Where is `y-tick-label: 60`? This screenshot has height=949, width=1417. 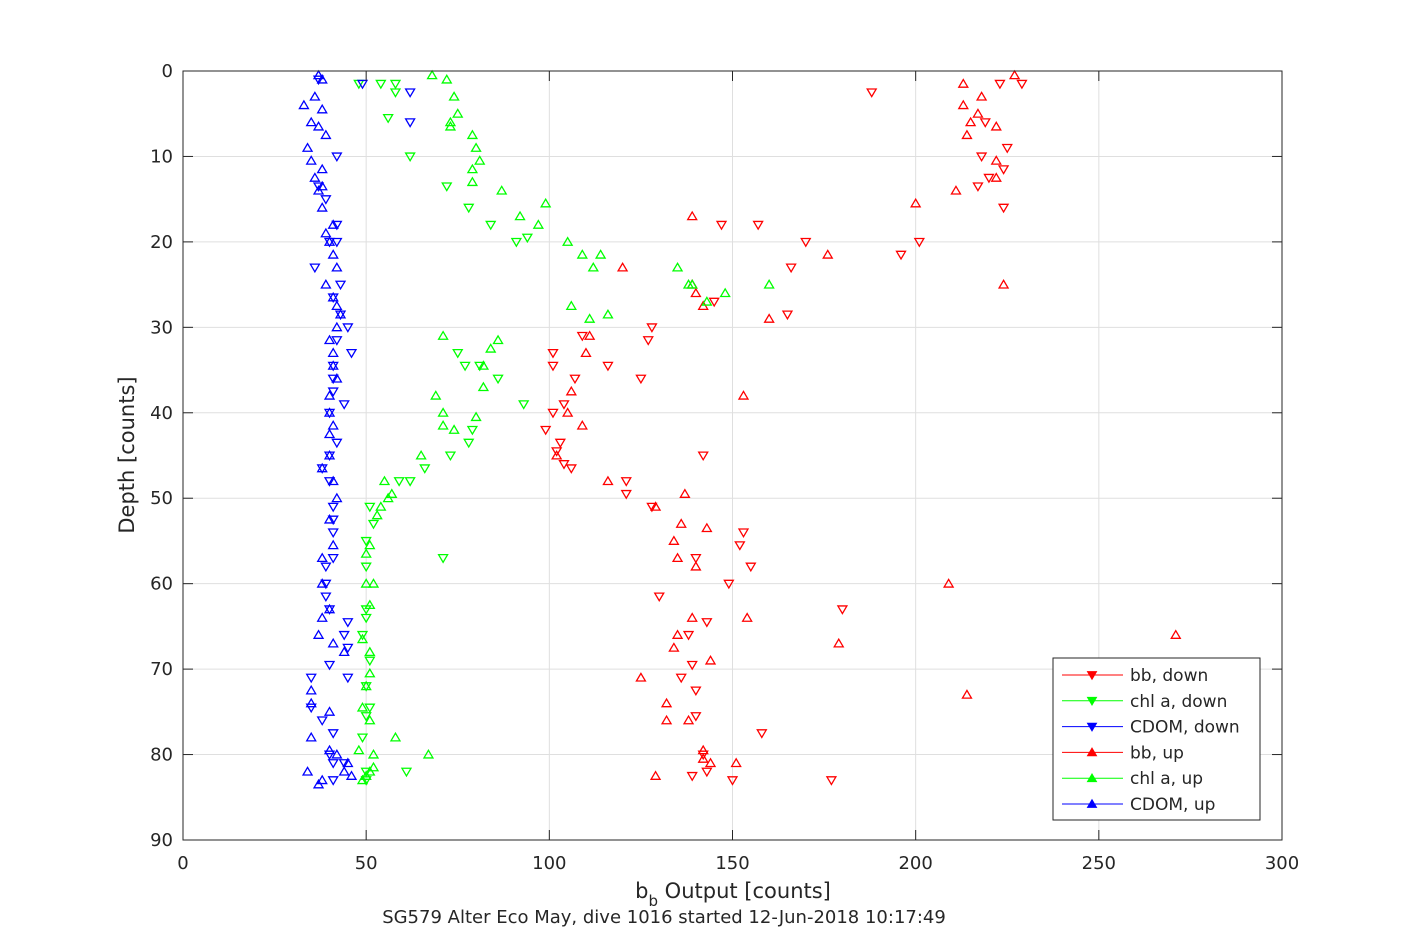
y-tick-label: 60 is located at coordinates (161, 584).